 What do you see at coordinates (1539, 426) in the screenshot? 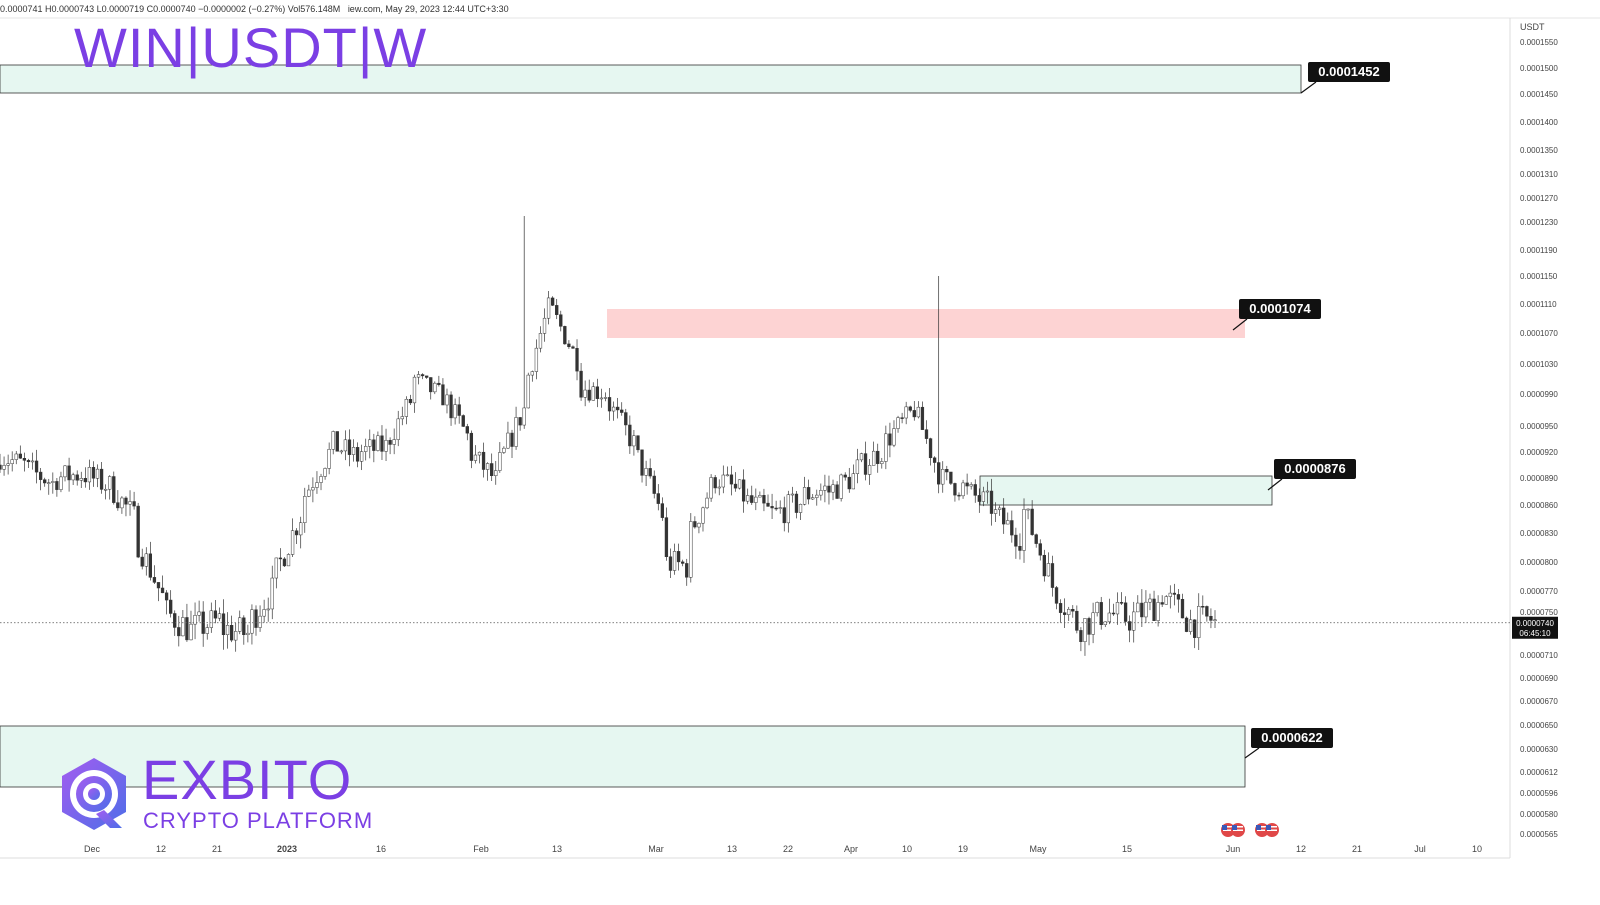
I see `price-tick-label: 0.0000950` at bounding box center [1539, 426].